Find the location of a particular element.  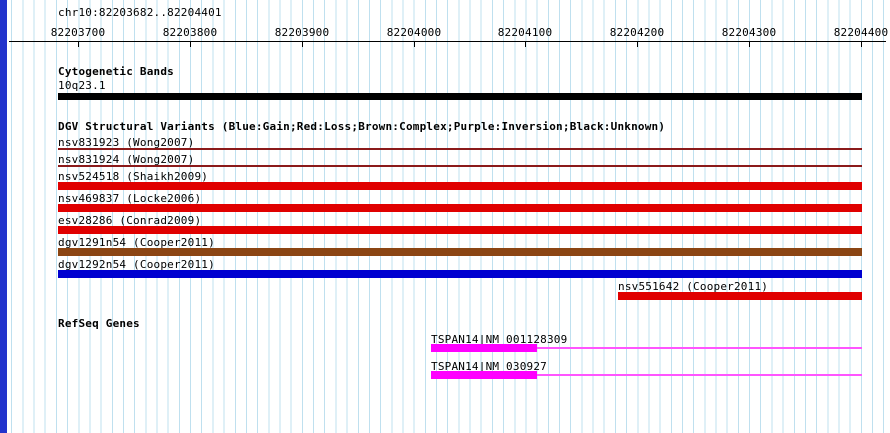

section-title-refseq: RefSeq Genes is located at coordinates (99, 323).